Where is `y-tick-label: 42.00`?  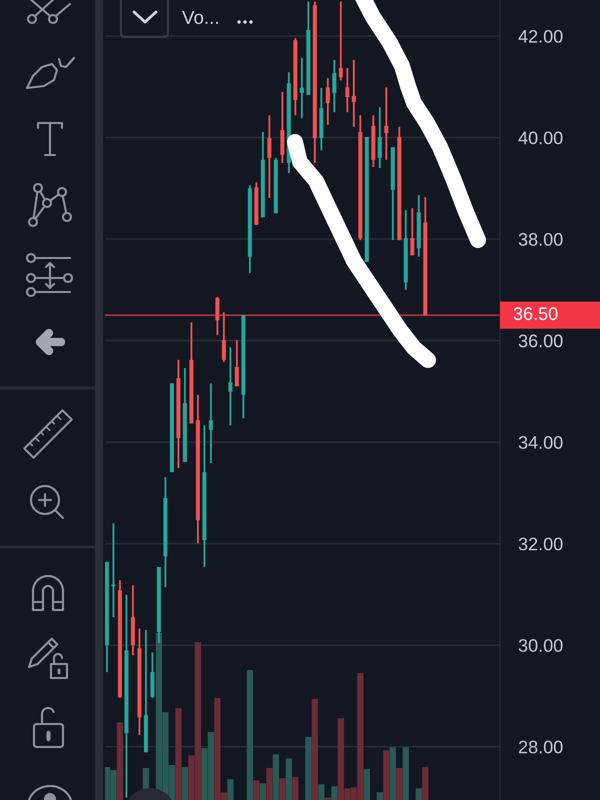 y-tick-label: 42.00 is located at coordinates (540, 36).